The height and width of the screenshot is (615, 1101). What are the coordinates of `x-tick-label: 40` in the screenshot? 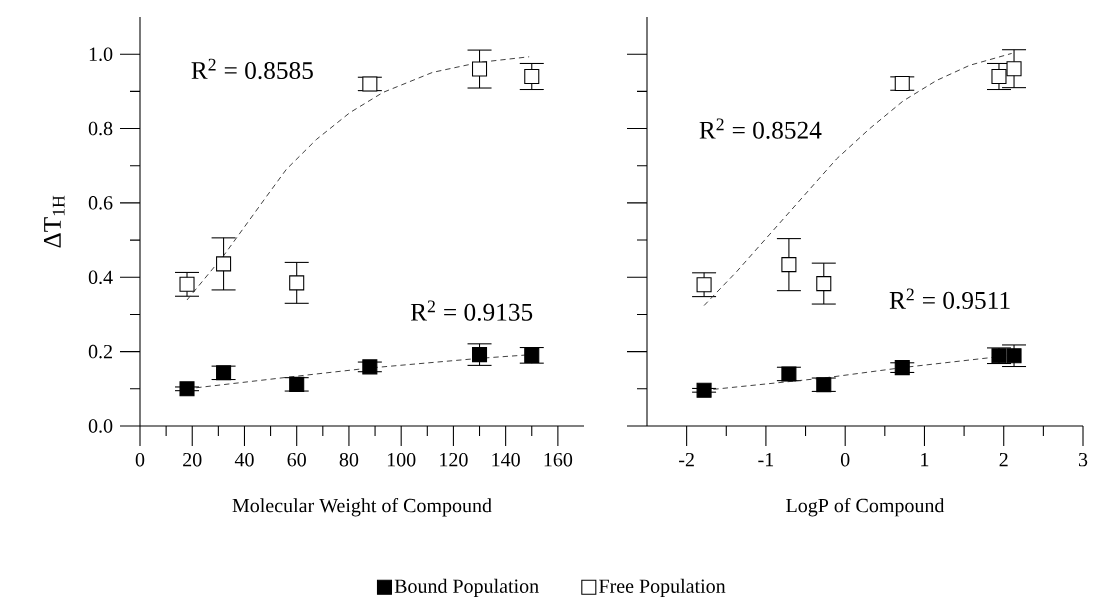 It's located at (244, 459).